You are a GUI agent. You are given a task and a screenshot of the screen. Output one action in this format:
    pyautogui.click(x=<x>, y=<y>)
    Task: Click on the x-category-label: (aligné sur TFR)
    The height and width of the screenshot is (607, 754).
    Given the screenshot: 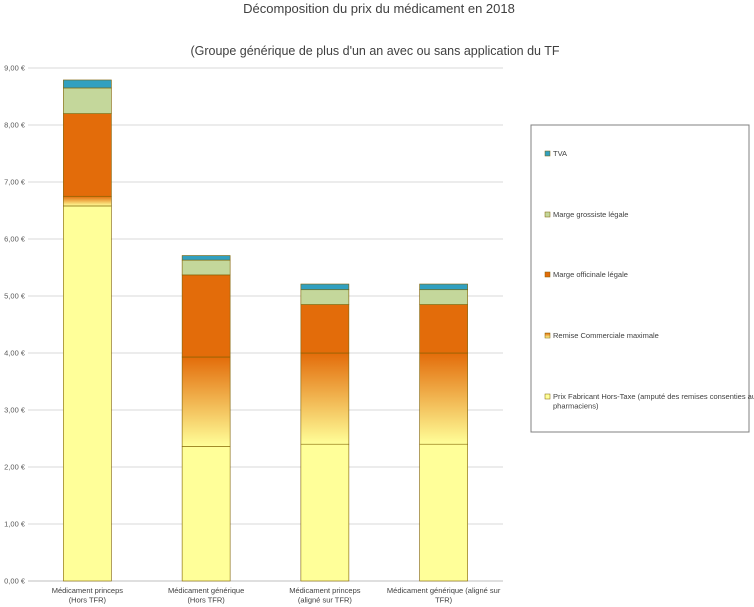 What is the action you would take?
    pyautogui.click(x=325, y=600)
    